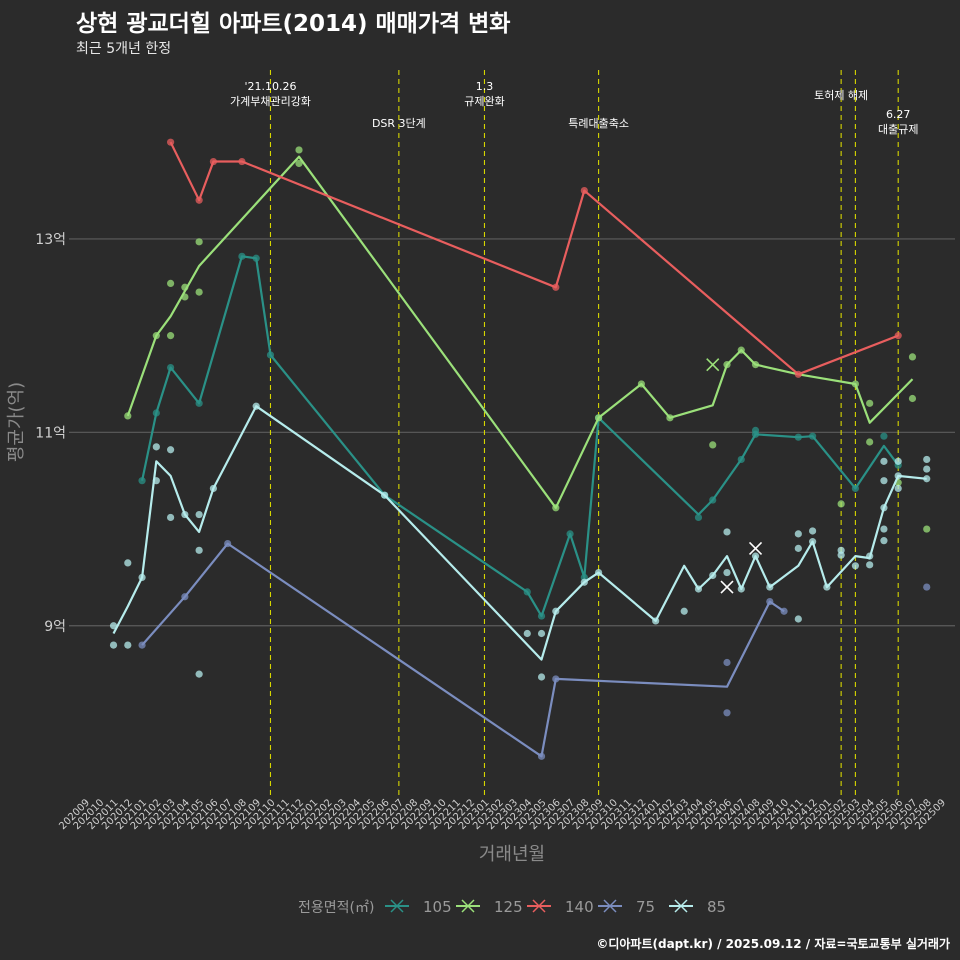 This screenshot has width=960, height=960. What do you see at coordinates (645, 907) in the screenshot?
I see `legend-label-75: 75` at bounding box center [645, 907].